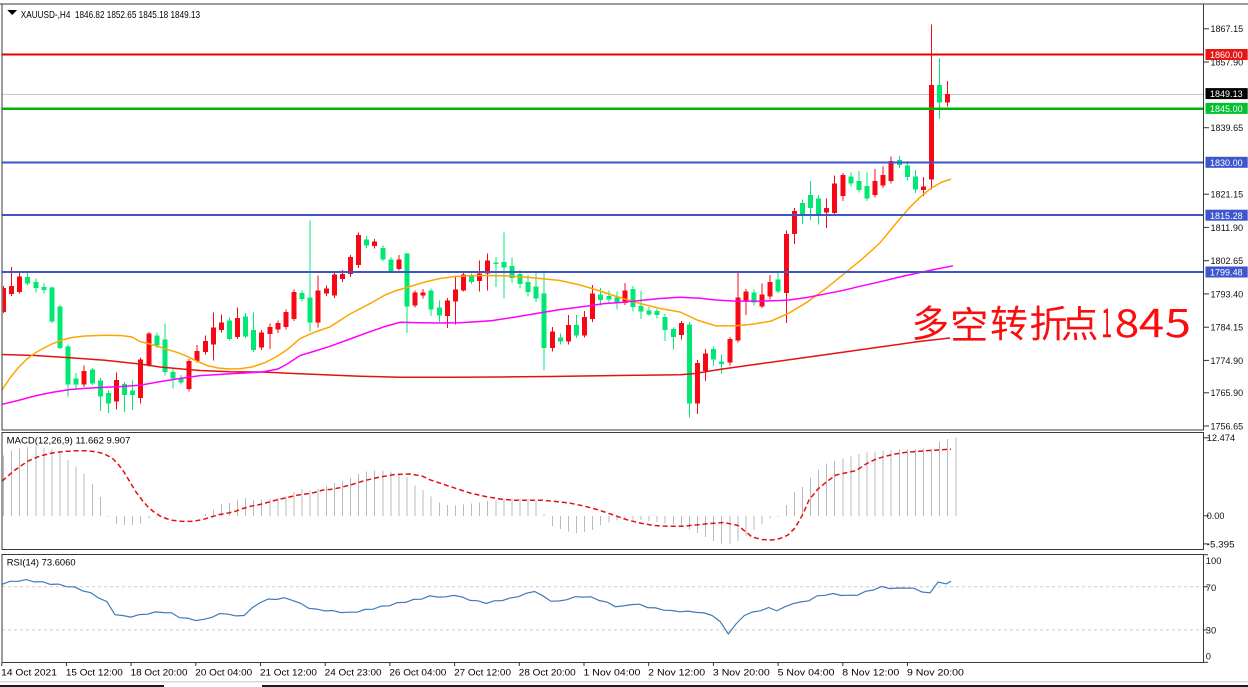  Describe the element at coordinates (547, 672) in the screenshot. I see `svg-text: 28 Oct 20:00` at that location.